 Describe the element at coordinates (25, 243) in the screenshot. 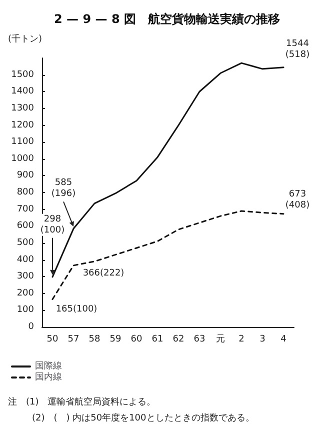

I see `y-tick-label: 500` at that location.